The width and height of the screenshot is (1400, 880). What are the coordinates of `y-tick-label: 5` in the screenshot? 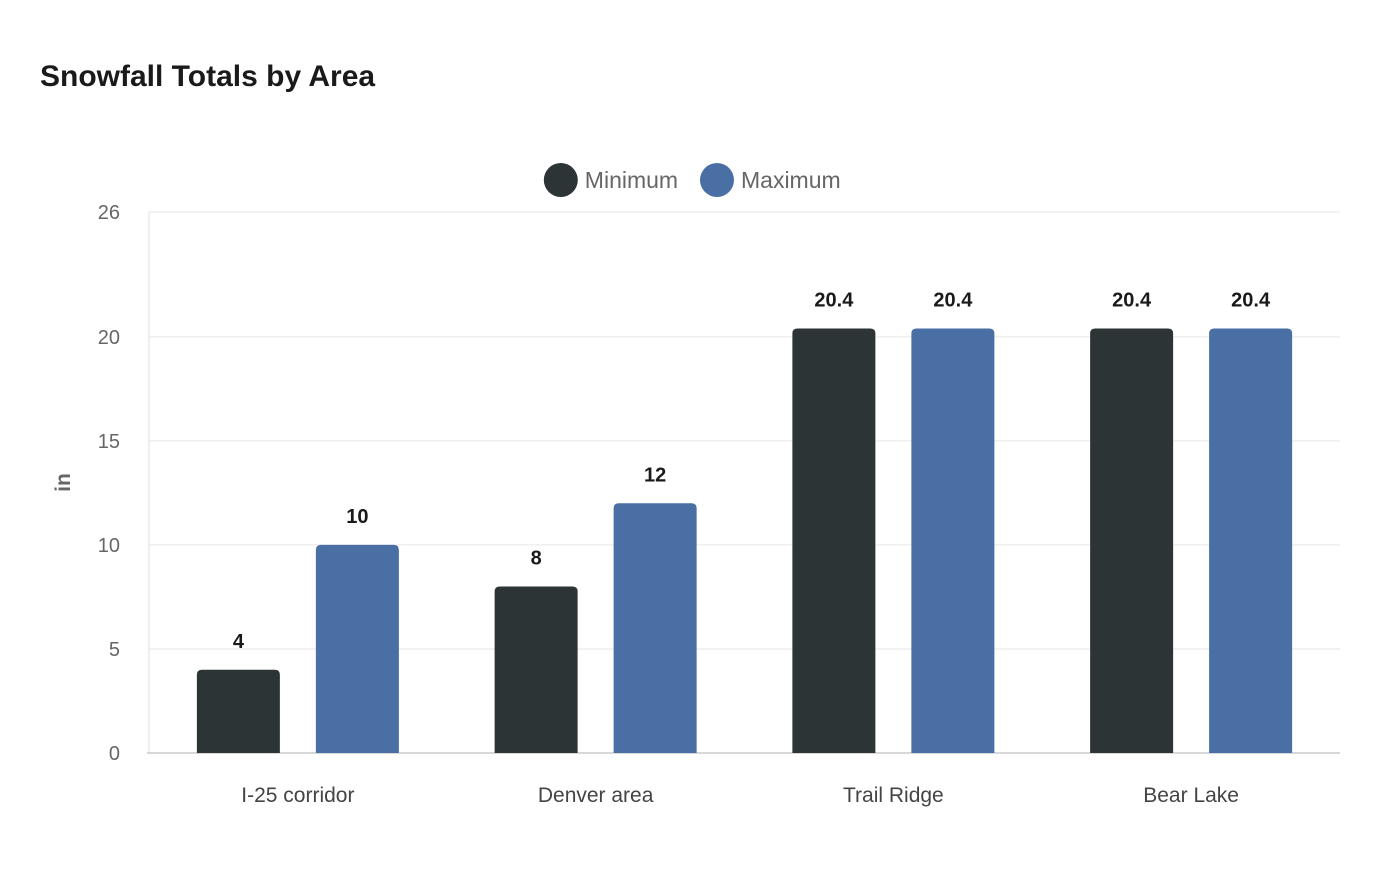 It's located at (114, 650).